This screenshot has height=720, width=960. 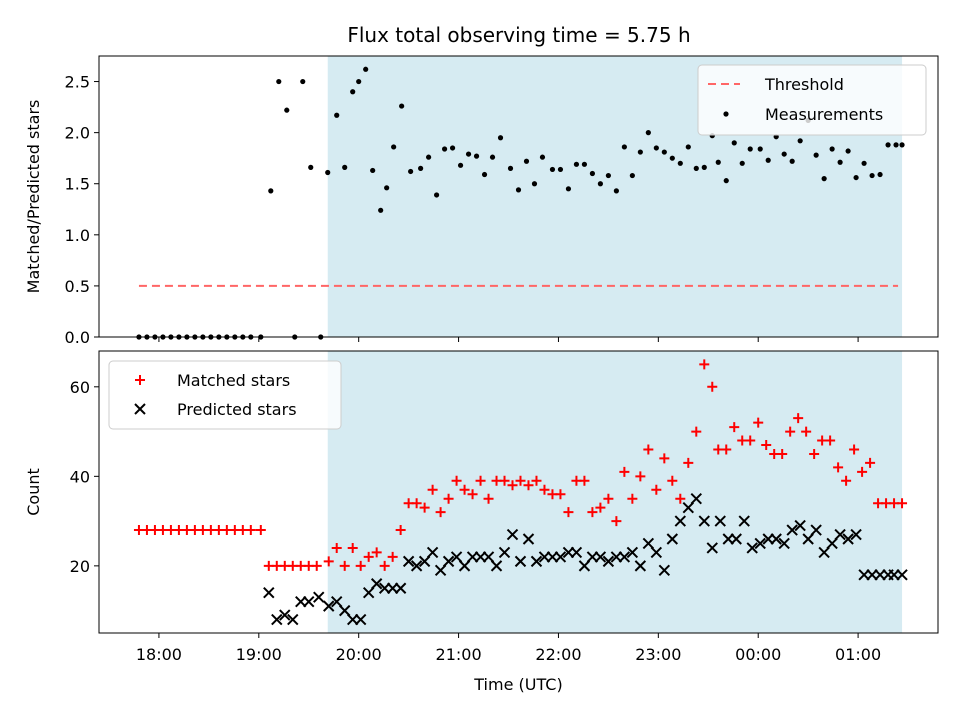 I want to click on x-tick-label: 22:00, so click(x=558, y=654).